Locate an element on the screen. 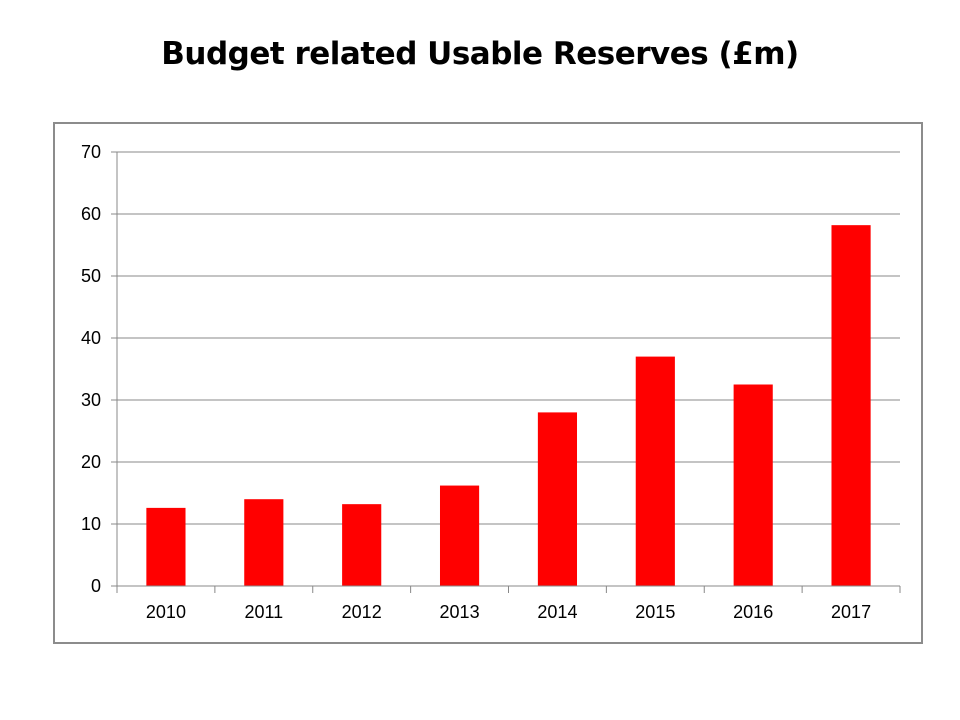 This screenshot has height=720, width=960. bar-2017 is located at coordinates (851, 405).